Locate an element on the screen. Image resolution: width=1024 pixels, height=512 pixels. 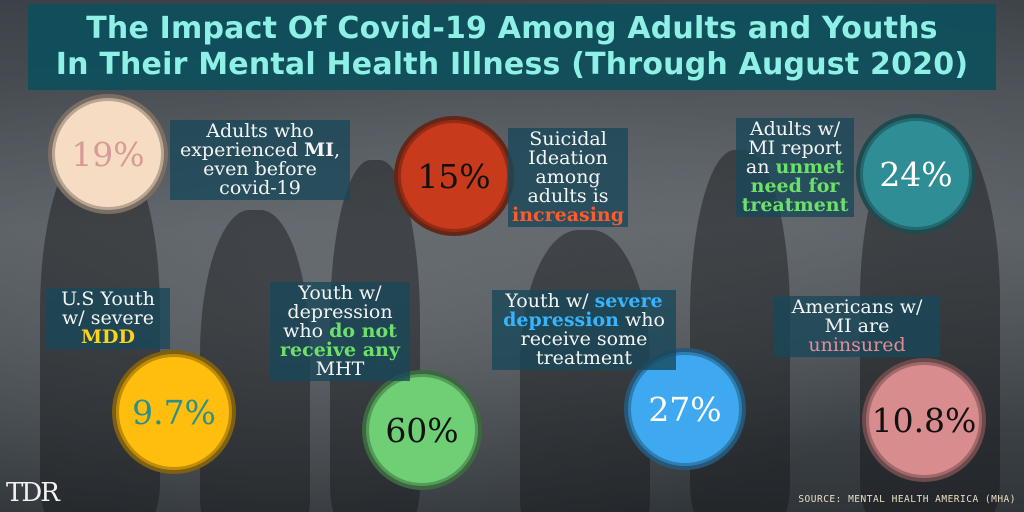
label-text: experienced is located at coordinates (242, 150).